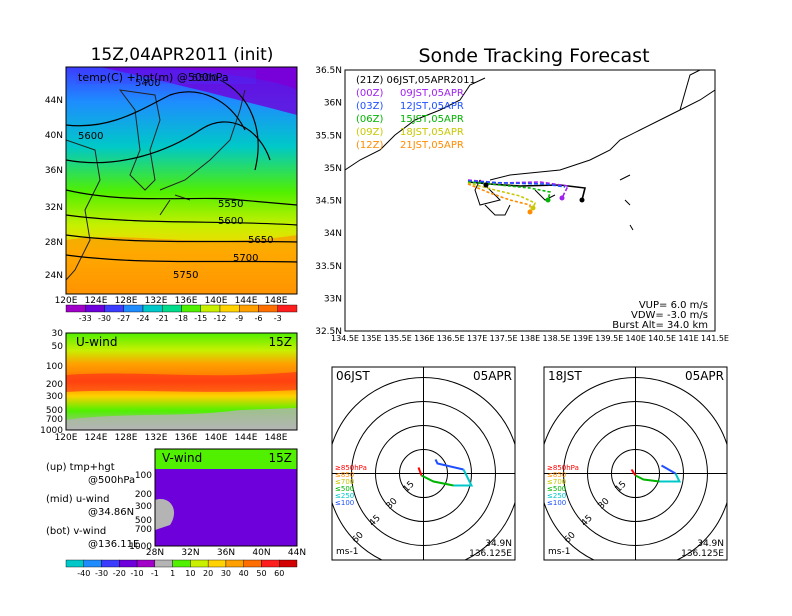 This screenshot has width=792, height=616. I want to click on colorbar-tick: -24, so click(142, 318).